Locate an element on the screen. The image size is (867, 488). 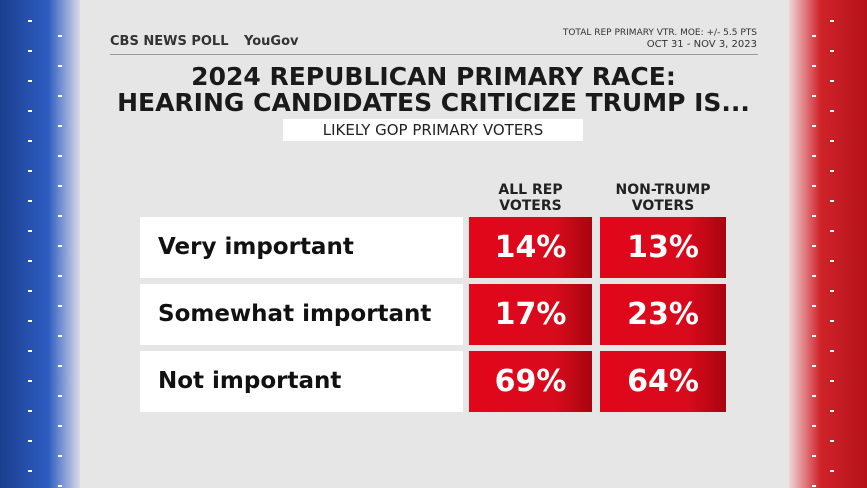
value-cell: 69% is located at coordinates (530, 381).